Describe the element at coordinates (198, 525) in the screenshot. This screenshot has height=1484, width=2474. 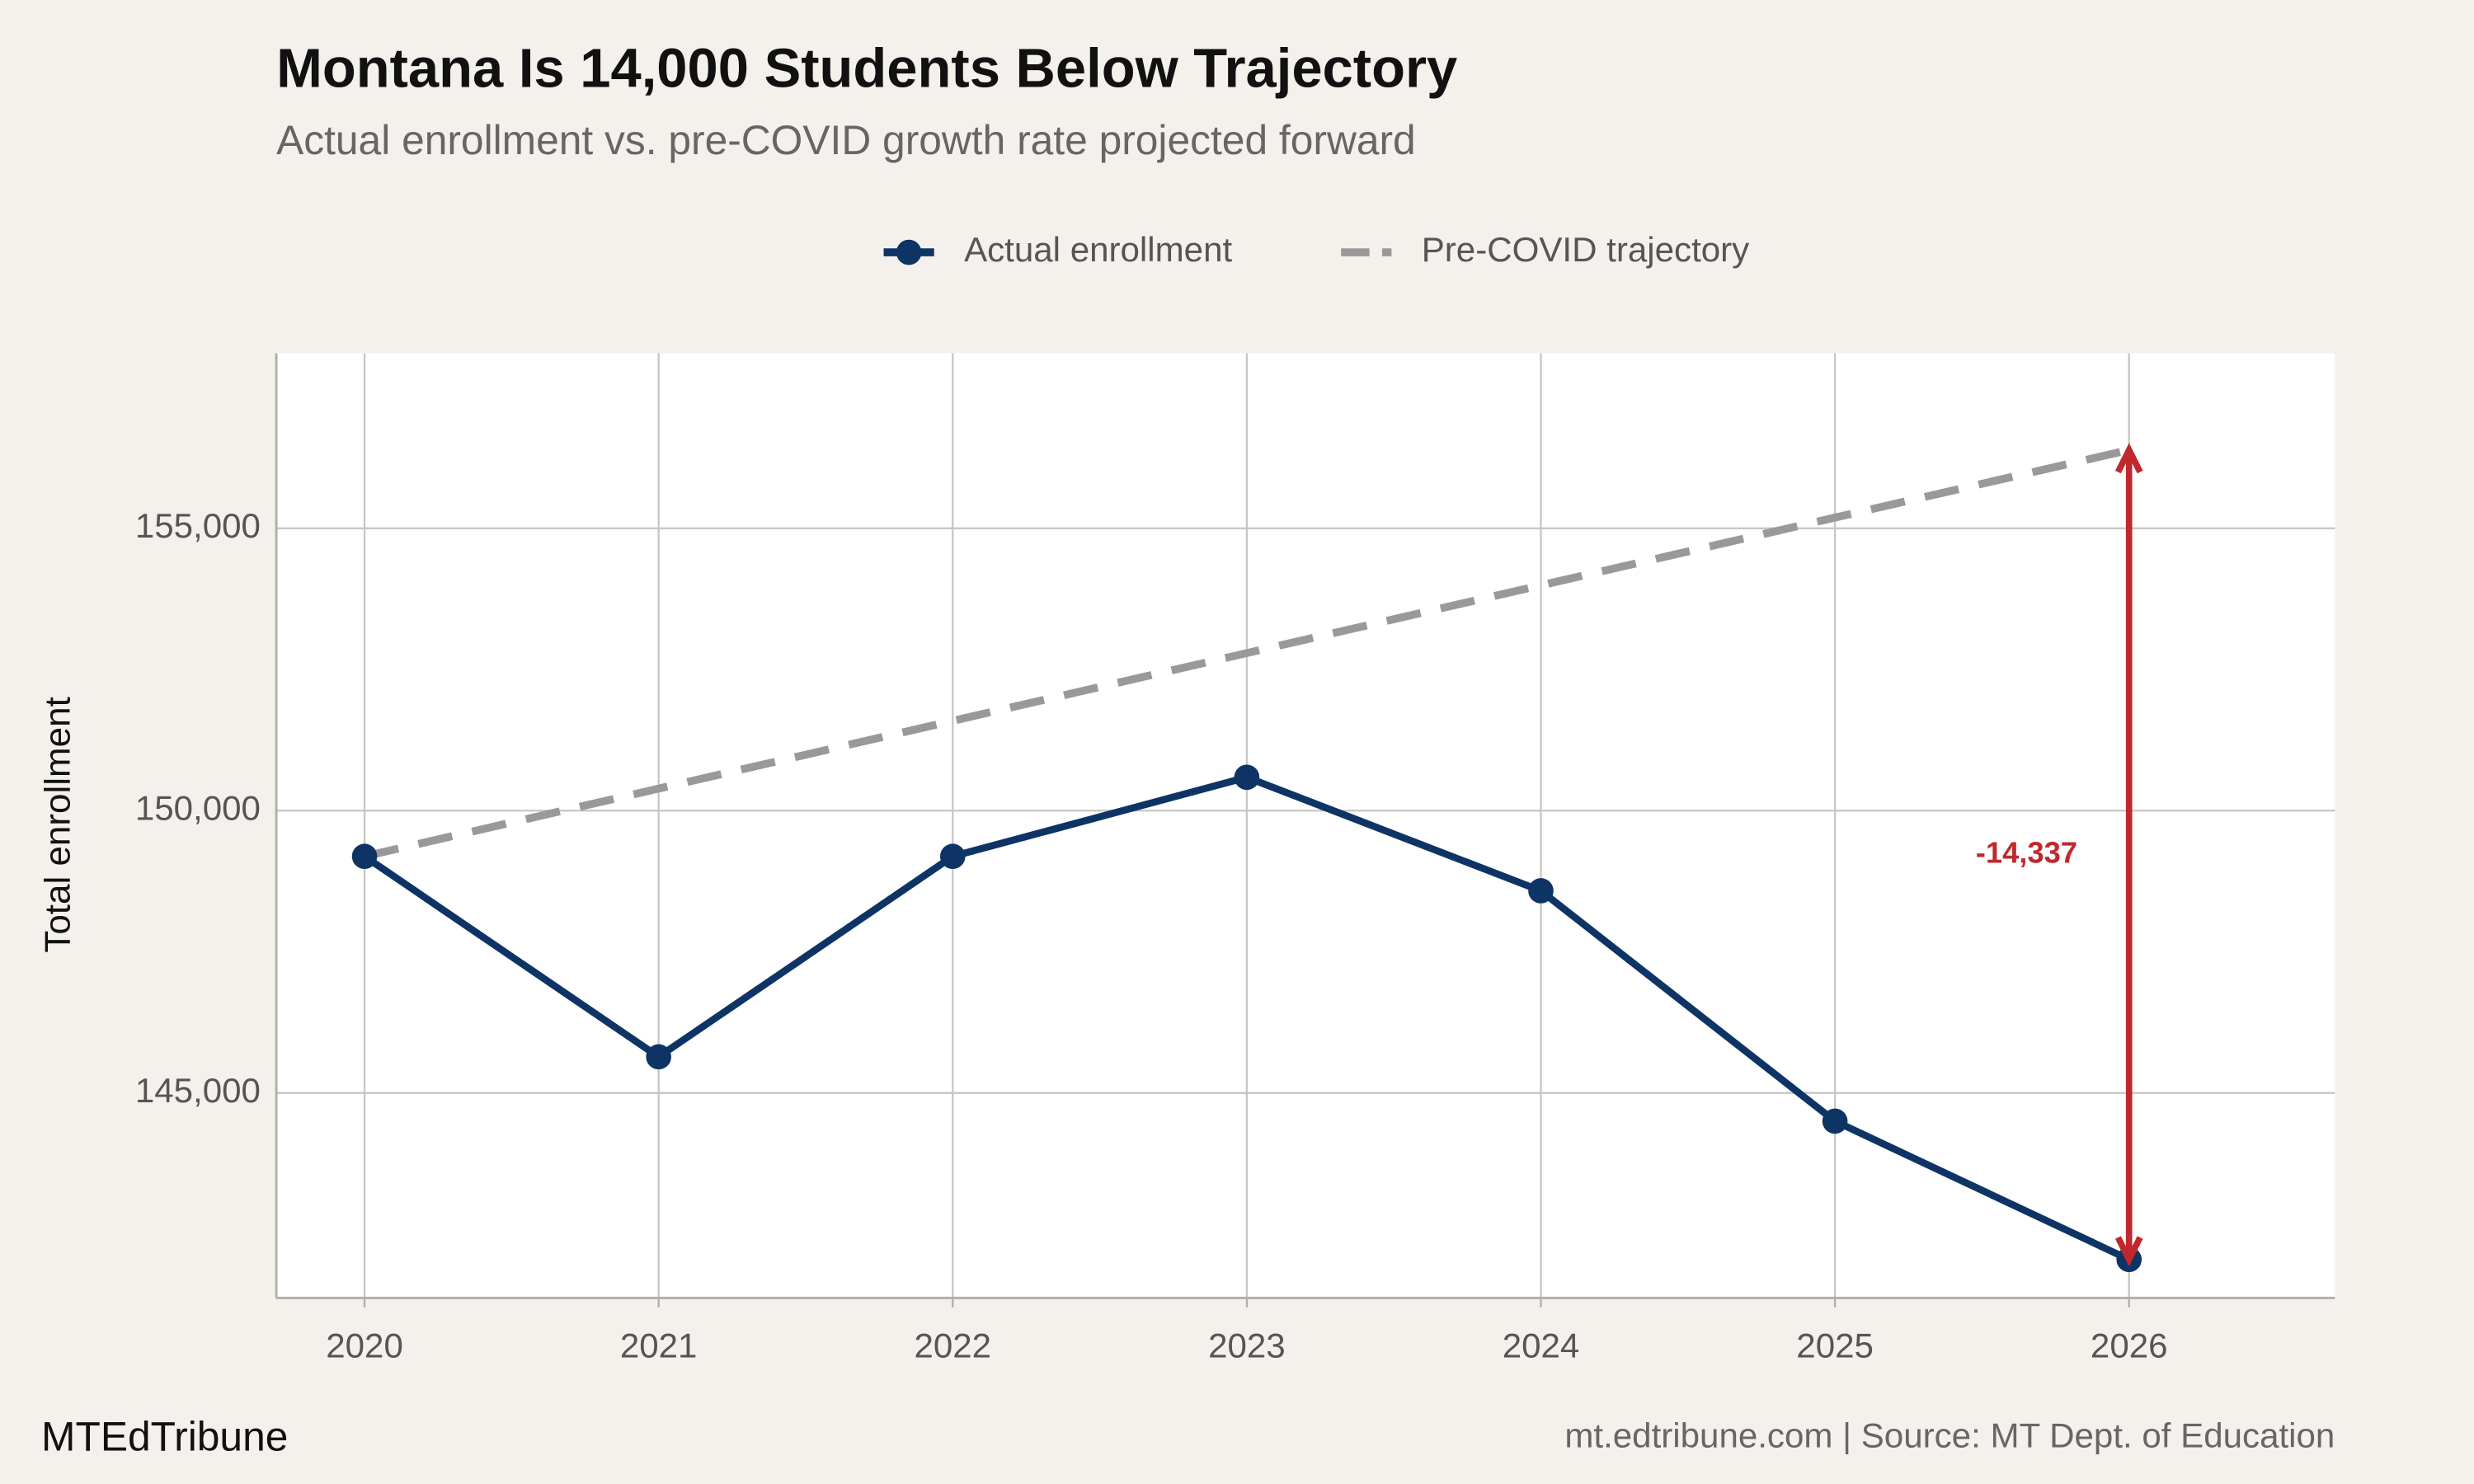
I see `y-tick-label: 155,000` at that location.